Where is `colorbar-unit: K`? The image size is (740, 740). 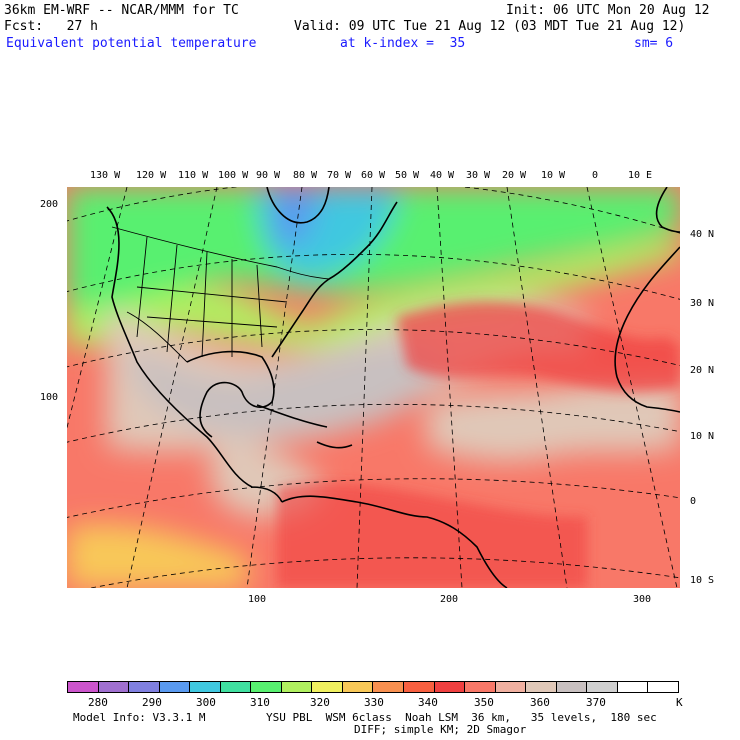 colorbar-unit: K is located at coordinates (679, 702).